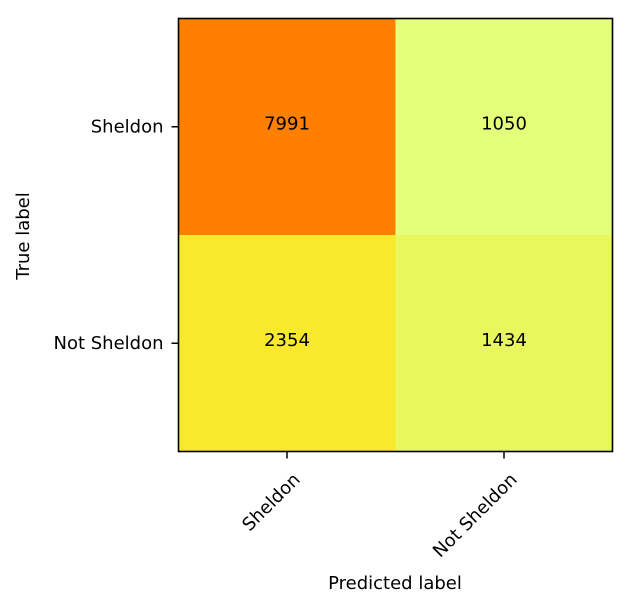 This screenshot has width=630, height=608. What do you see at coordinates (504, 123) in the screenshot?
I see `cell-value-label: 1050` at bounding box center [504, 123].